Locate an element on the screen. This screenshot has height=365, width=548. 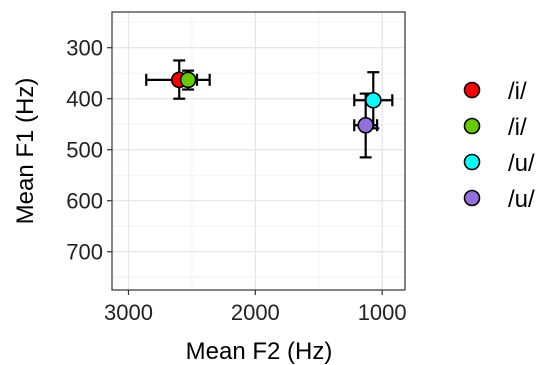
y-axis-ticks: 300 400 500 600 700 is located at coordinates (89, 150).